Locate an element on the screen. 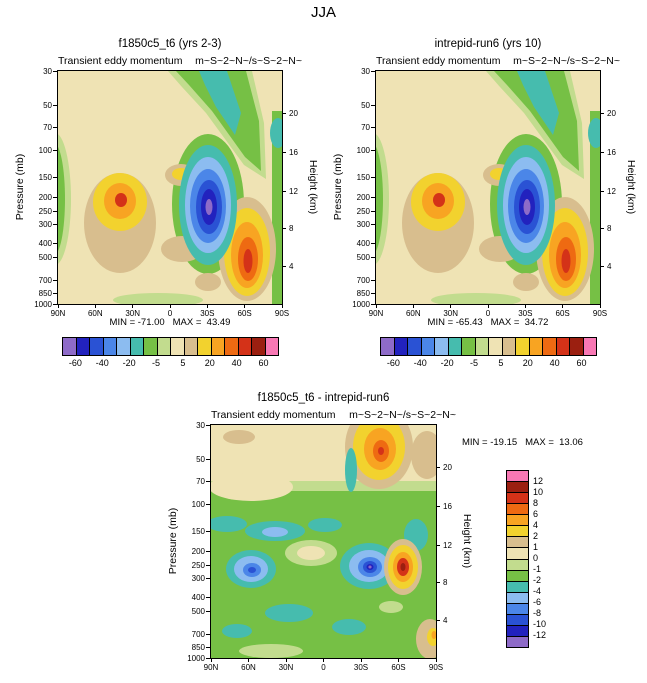  pressure-tick-label: 850 is located at coordinates (198, 647).